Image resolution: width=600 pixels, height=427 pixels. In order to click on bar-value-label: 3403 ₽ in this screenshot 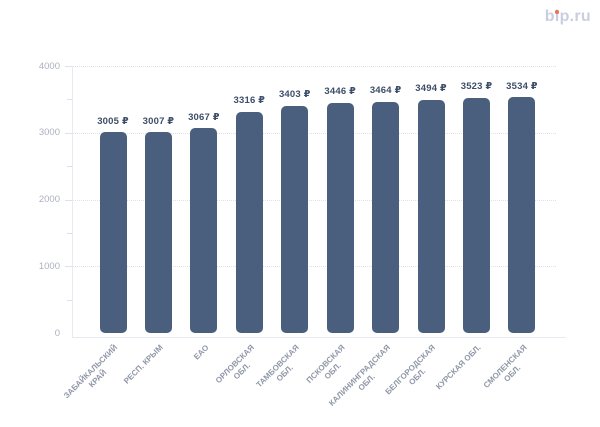, I will do `click(294, 95)`.